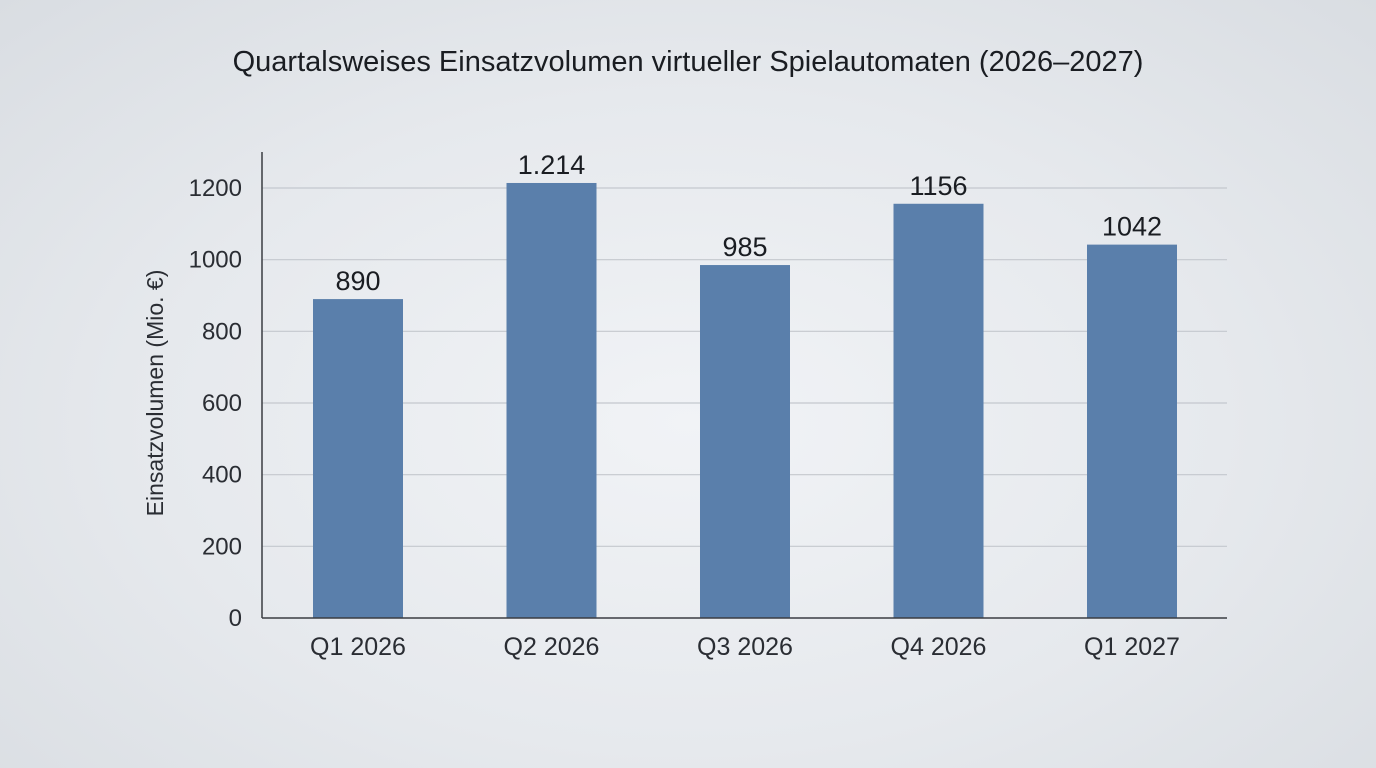  What do you see at coordinates (357, 281) in the screenshot?
I see `data-label: 890` at bounding box center [357, 281].